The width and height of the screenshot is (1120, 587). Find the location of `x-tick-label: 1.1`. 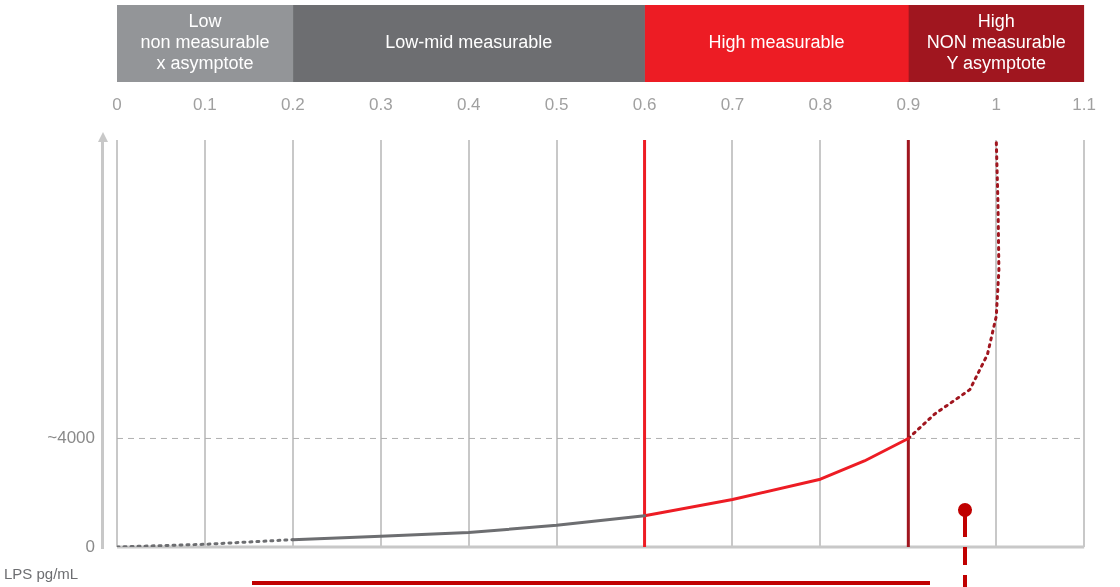

x-tick-label: 1.1 is located at coordinates (1084, 105).